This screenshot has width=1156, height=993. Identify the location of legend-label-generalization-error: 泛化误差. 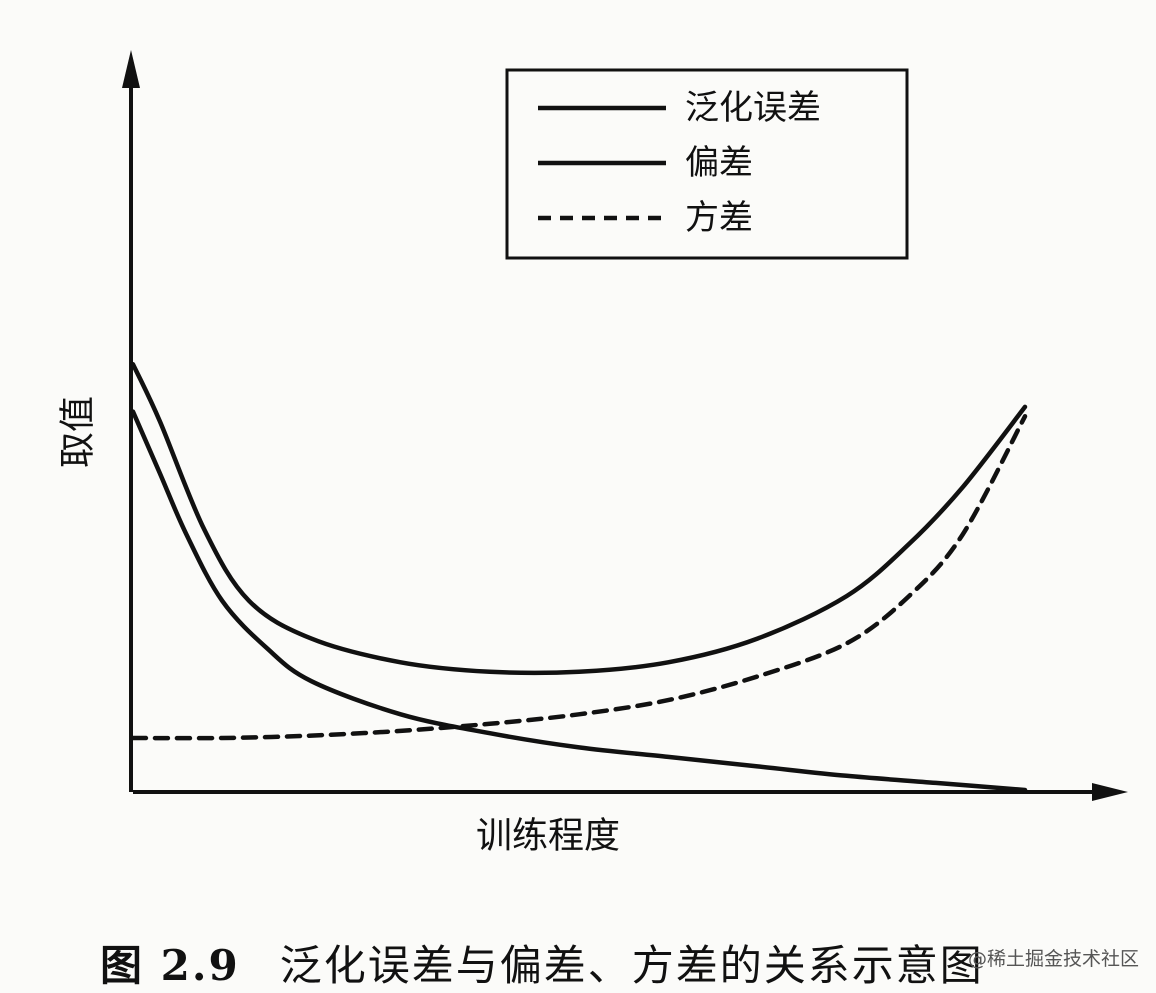
(753, 108).